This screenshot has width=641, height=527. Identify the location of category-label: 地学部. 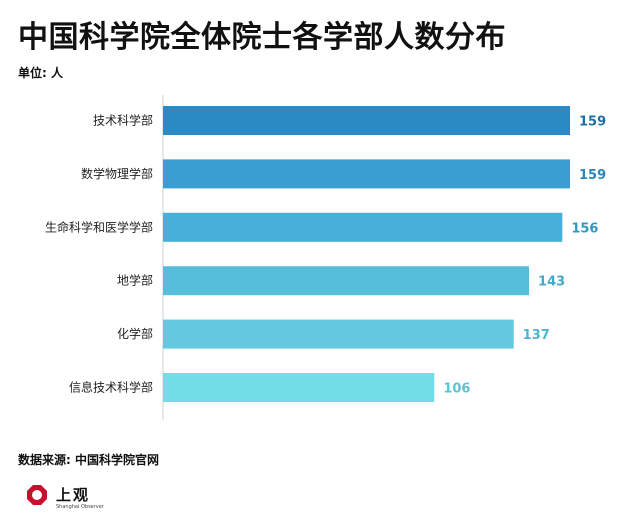
(135, 280).